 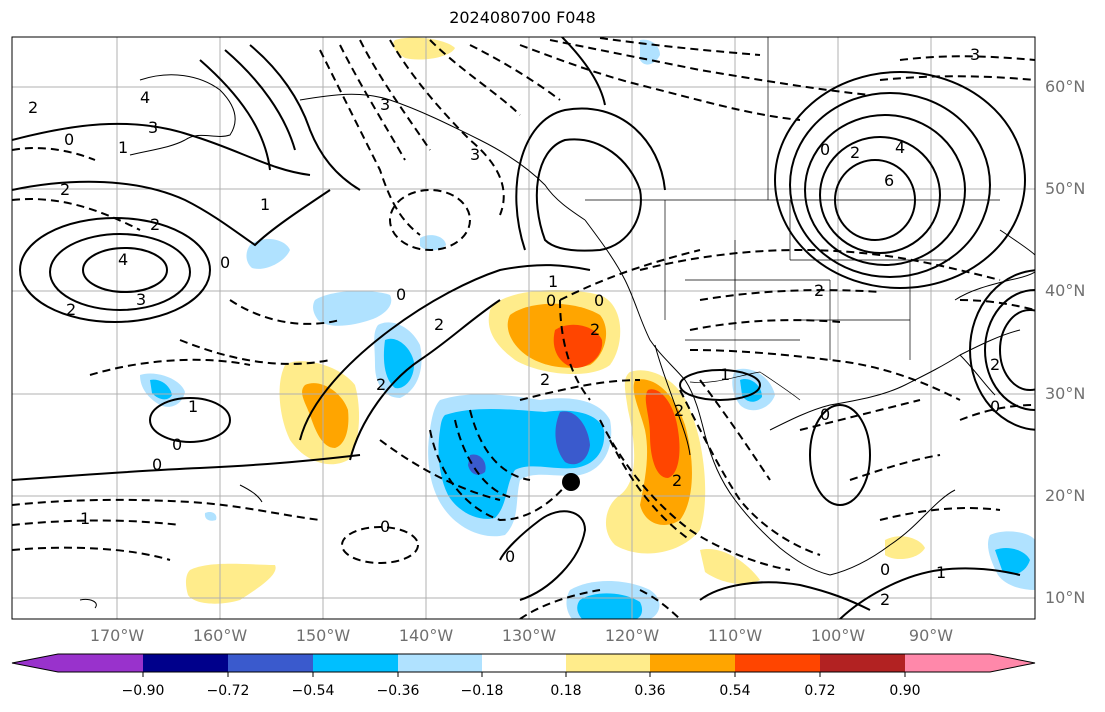 I want to click on lon-label: 100°W, so click(x=838, y=635).